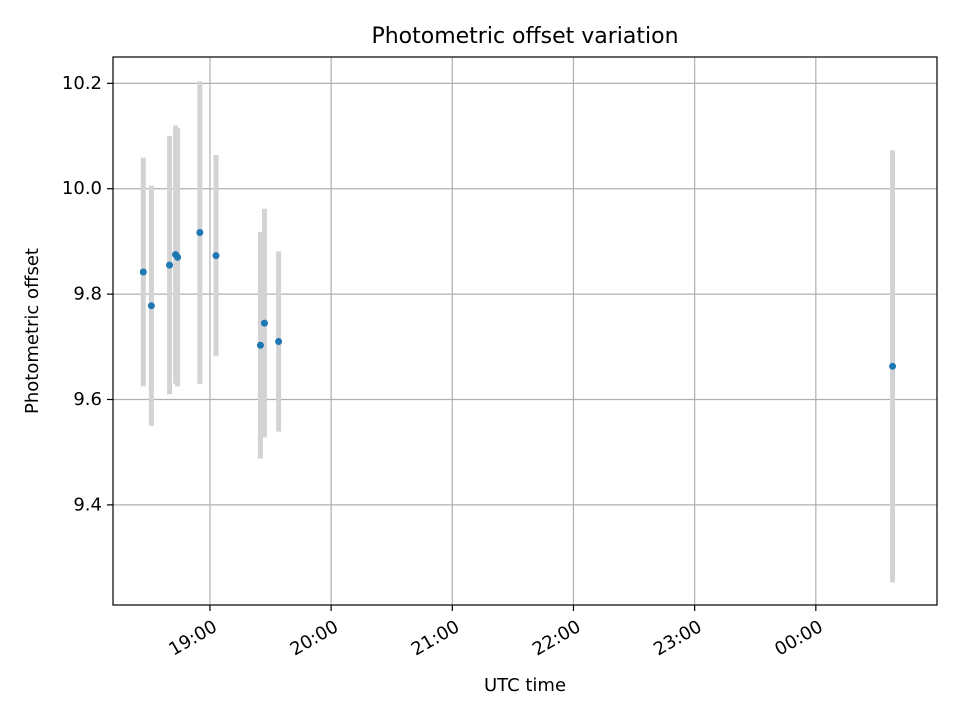 Image resolution: width=960 pixels, height=720 pixels. I want to click on y-tick-label: 9.8, so click(87, 294).